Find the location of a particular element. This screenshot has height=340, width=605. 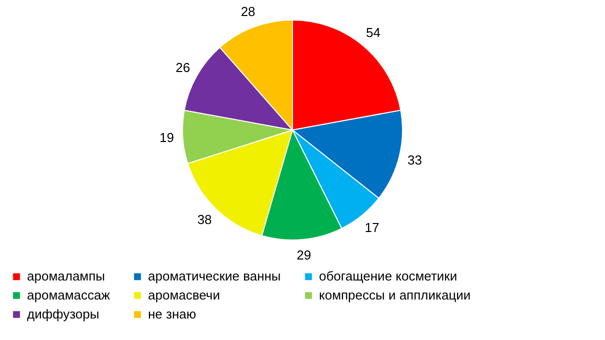

data-label: 28 is located at coordinates (248, 12).